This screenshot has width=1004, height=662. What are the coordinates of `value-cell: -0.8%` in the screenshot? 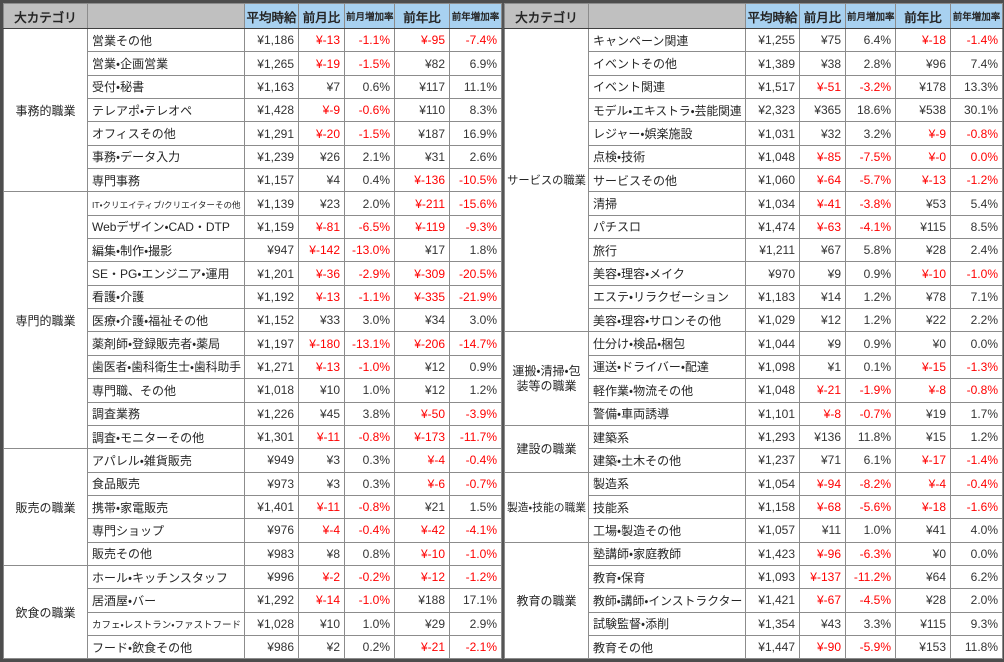 It's located at (976, 133).